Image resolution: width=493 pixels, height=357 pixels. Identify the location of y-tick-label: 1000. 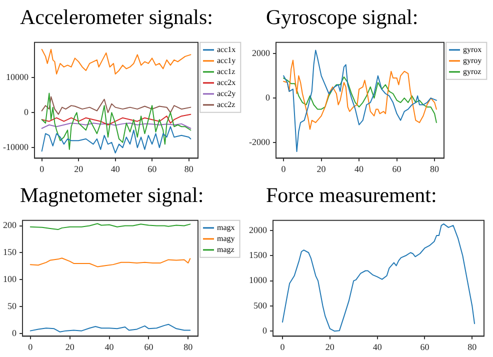
(258, 280).